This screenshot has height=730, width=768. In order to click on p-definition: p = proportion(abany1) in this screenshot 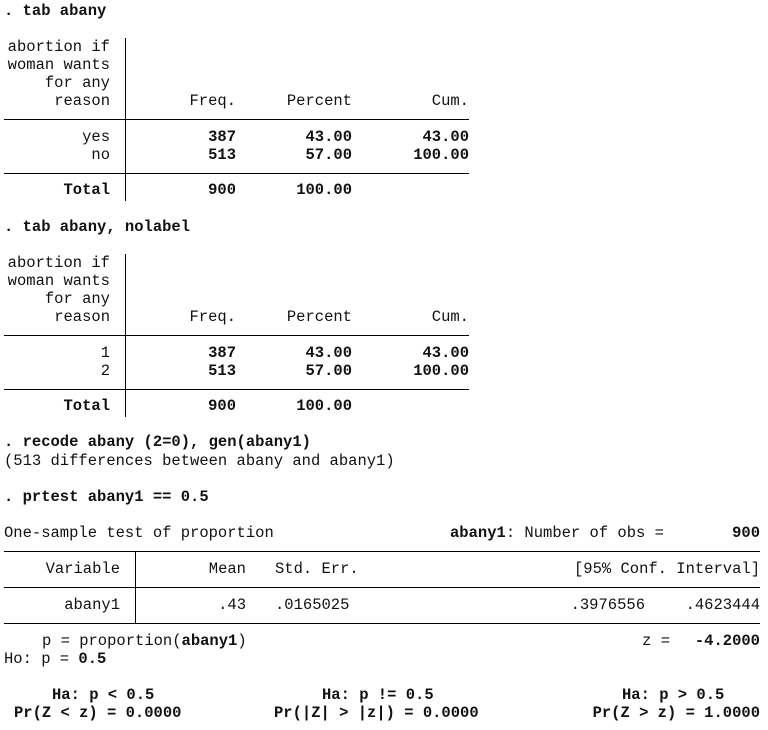, I will do `click(144, 641)`.